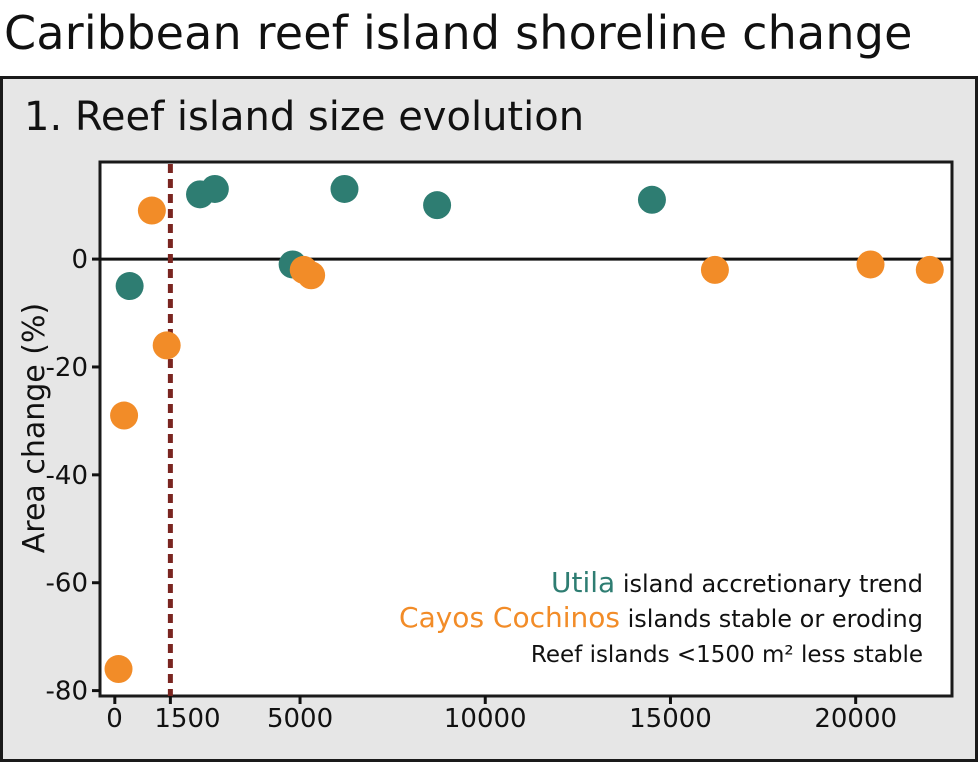 The width and height of the screenshot is (978, 762). I want to click on x-tick-label: 15000, so click(670, 717).